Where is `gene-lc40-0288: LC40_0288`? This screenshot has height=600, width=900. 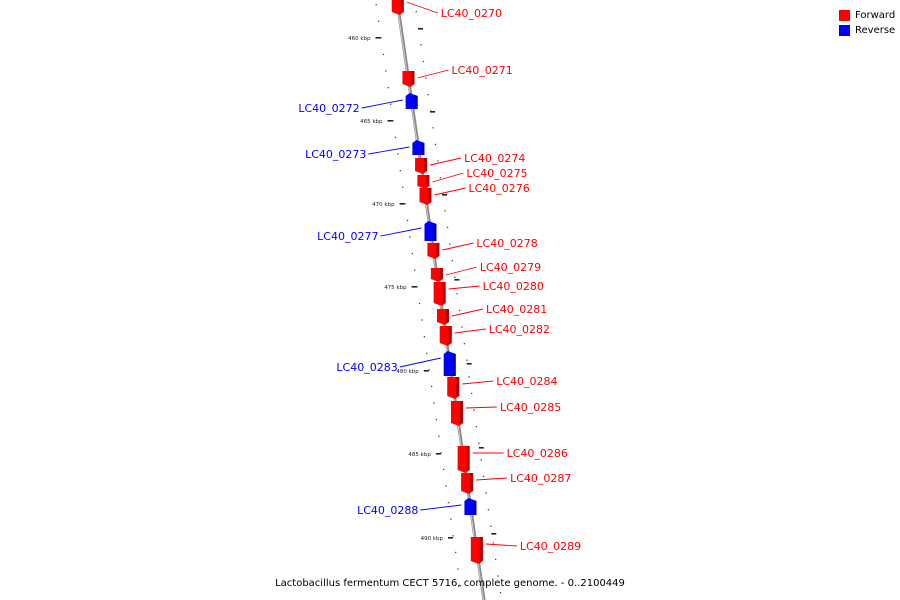
gene-lc40-0288: LC40_0288 is located at coordinates (417, 507).